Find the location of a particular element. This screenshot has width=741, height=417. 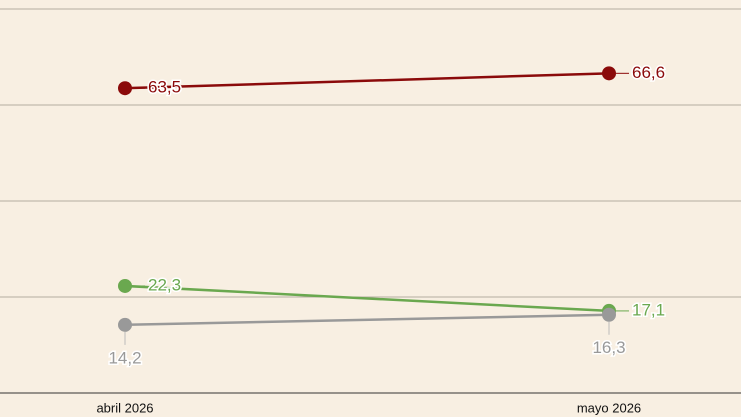

value-label: 14,2 is located at coordinates (124, 357).